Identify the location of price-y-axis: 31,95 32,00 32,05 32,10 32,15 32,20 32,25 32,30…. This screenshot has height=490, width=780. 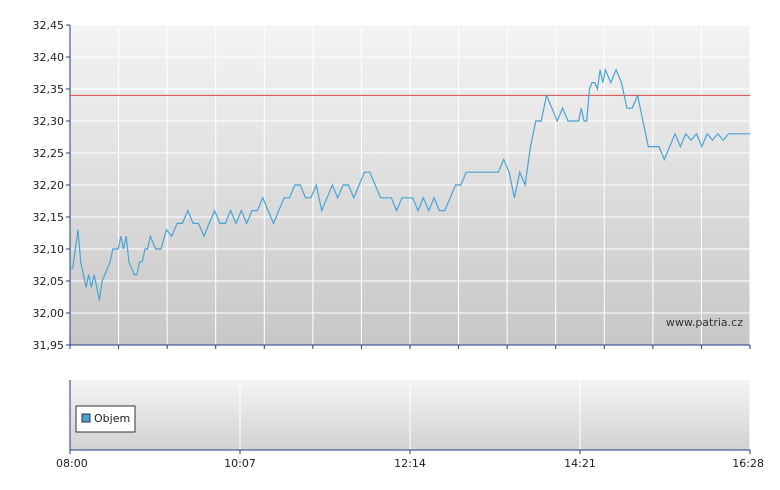
(51, 185).